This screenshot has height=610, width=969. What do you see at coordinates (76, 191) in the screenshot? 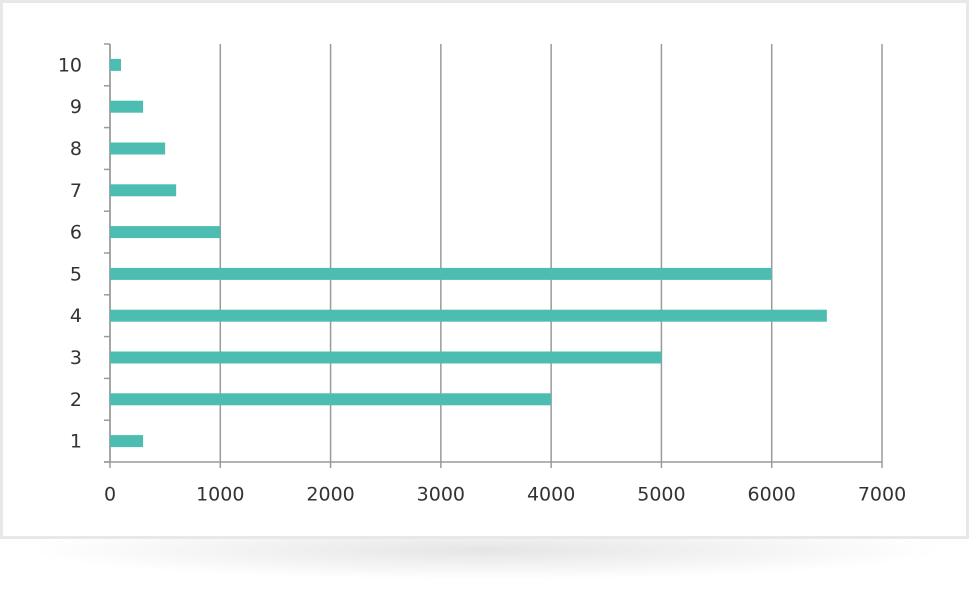
I see `y-tick-label: 7` at bounding box center [76, 191].